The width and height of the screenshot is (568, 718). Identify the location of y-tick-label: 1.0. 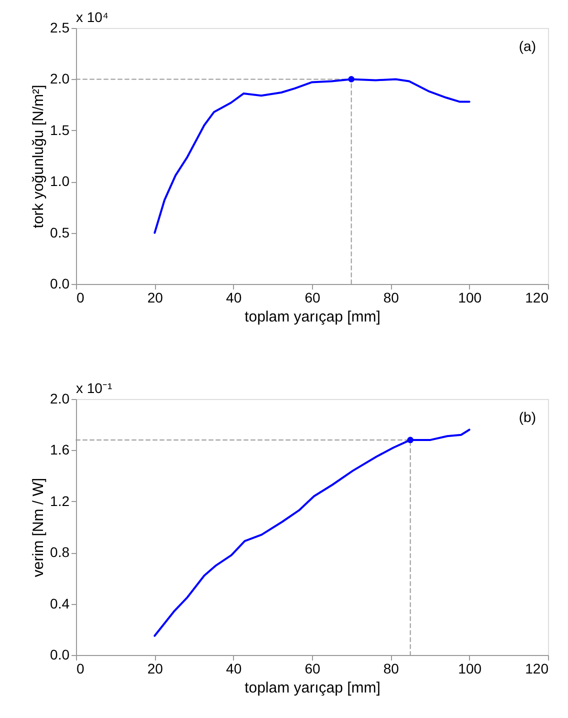
(60, 181).